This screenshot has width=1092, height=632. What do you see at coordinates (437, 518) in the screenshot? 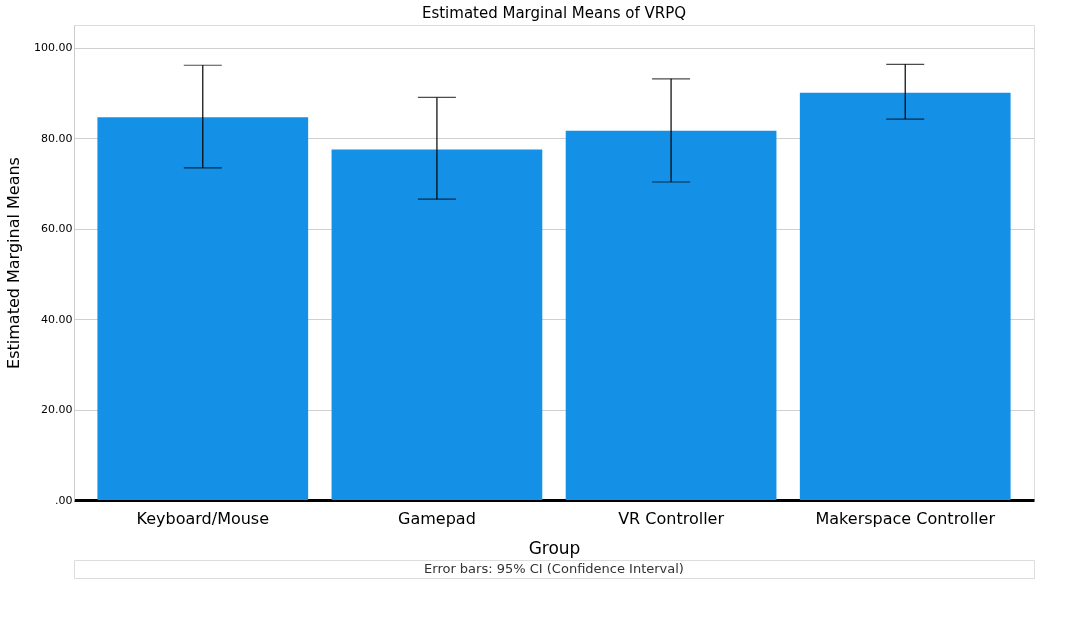
I see `x-tick-label: Gamepad` at bounding box center [437, 518].